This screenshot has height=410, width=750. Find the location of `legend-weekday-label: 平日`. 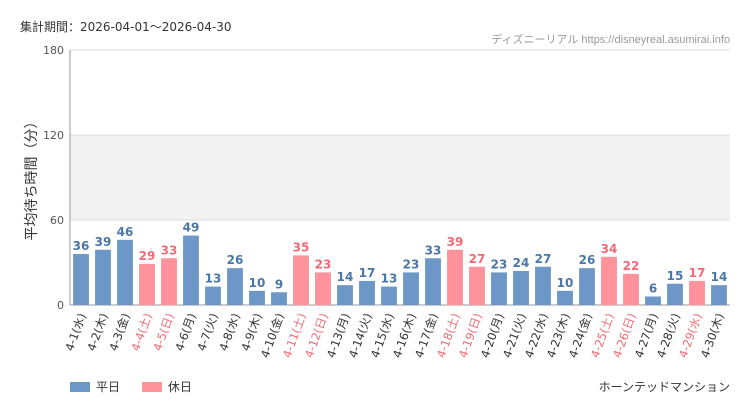

legend-weekday-label: 平日 is located at coordinates (108, 387).